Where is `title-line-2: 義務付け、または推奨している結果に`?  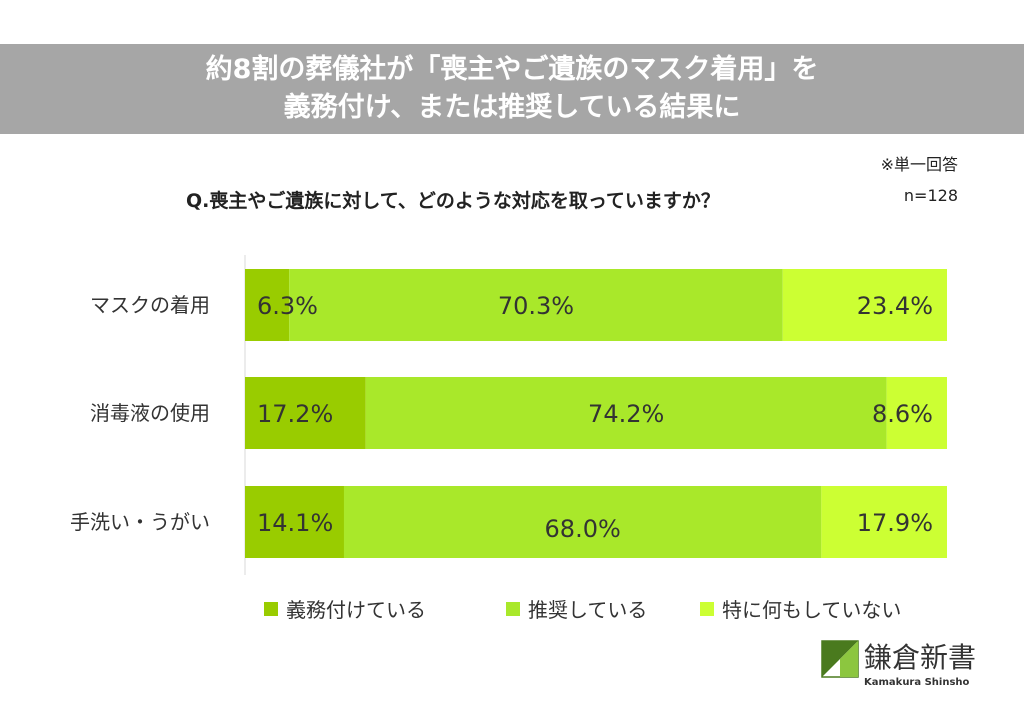
title-line-2: 義務付け、または推奨している結果に is located at coordinates (512, 107).